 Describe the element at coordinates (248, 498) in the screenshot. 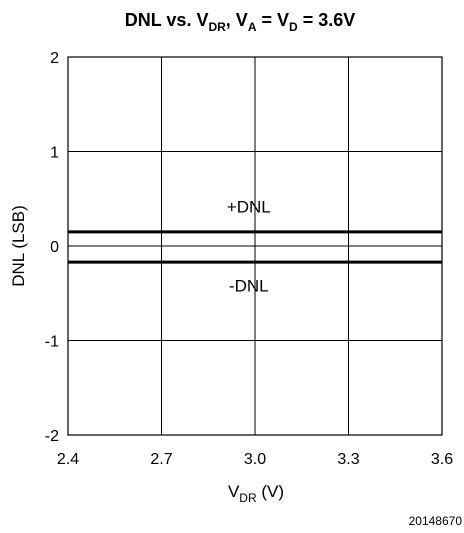

I see `x-label-sub: DR` at that location.